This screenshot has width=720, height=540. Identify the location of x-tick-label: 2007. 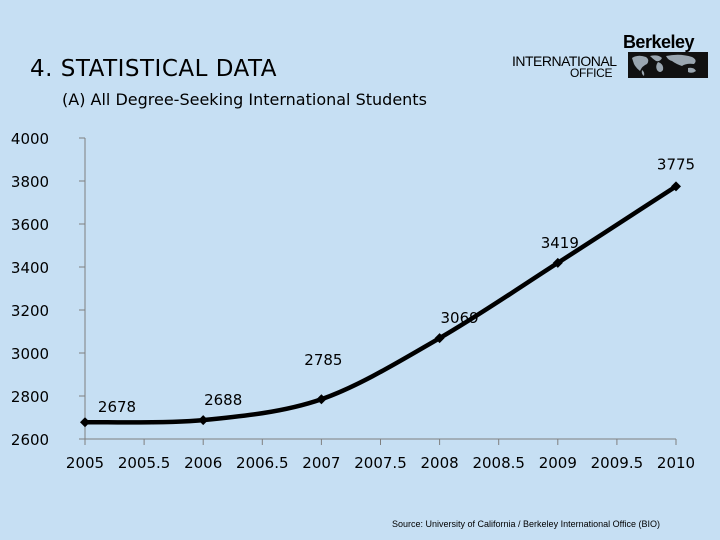
(321, 463).